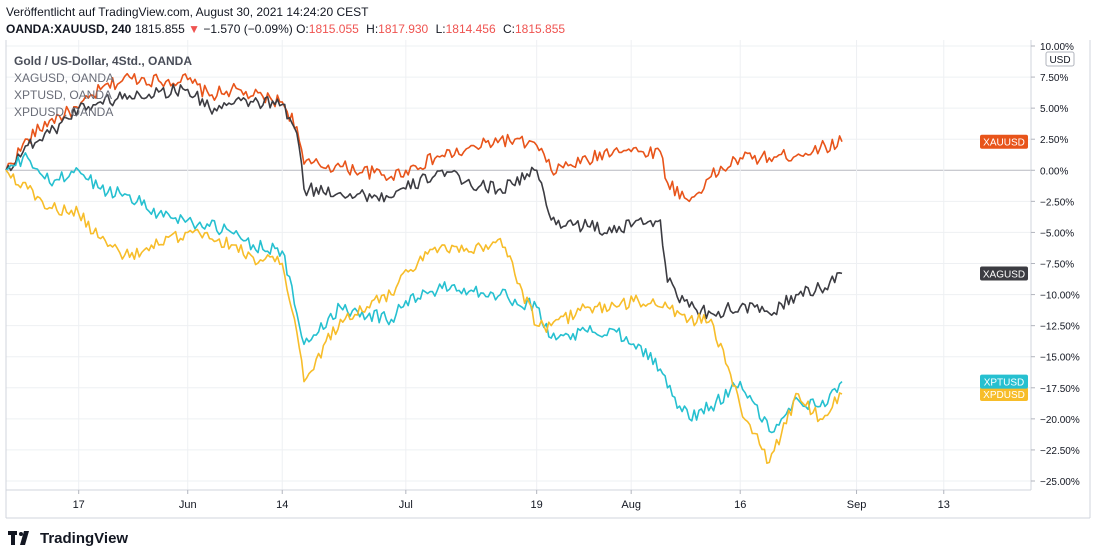 Image resolution: width=1100 pixels, height=556 pixels. I want to click on y-tick-label: −17.50%, so click(1060, 389).